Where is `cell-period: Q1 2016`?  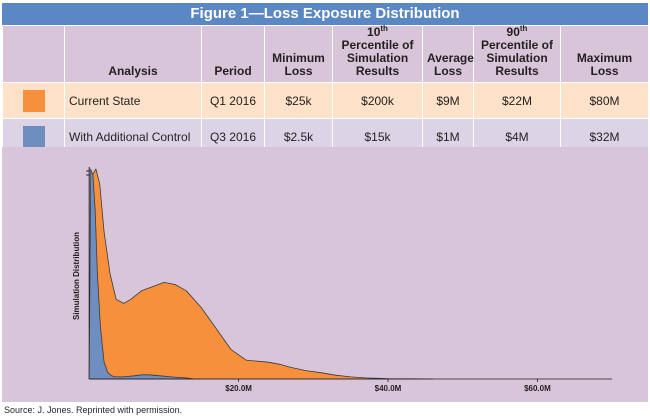 cell-period: Q1 2016 is located at coordinates (233, 100).